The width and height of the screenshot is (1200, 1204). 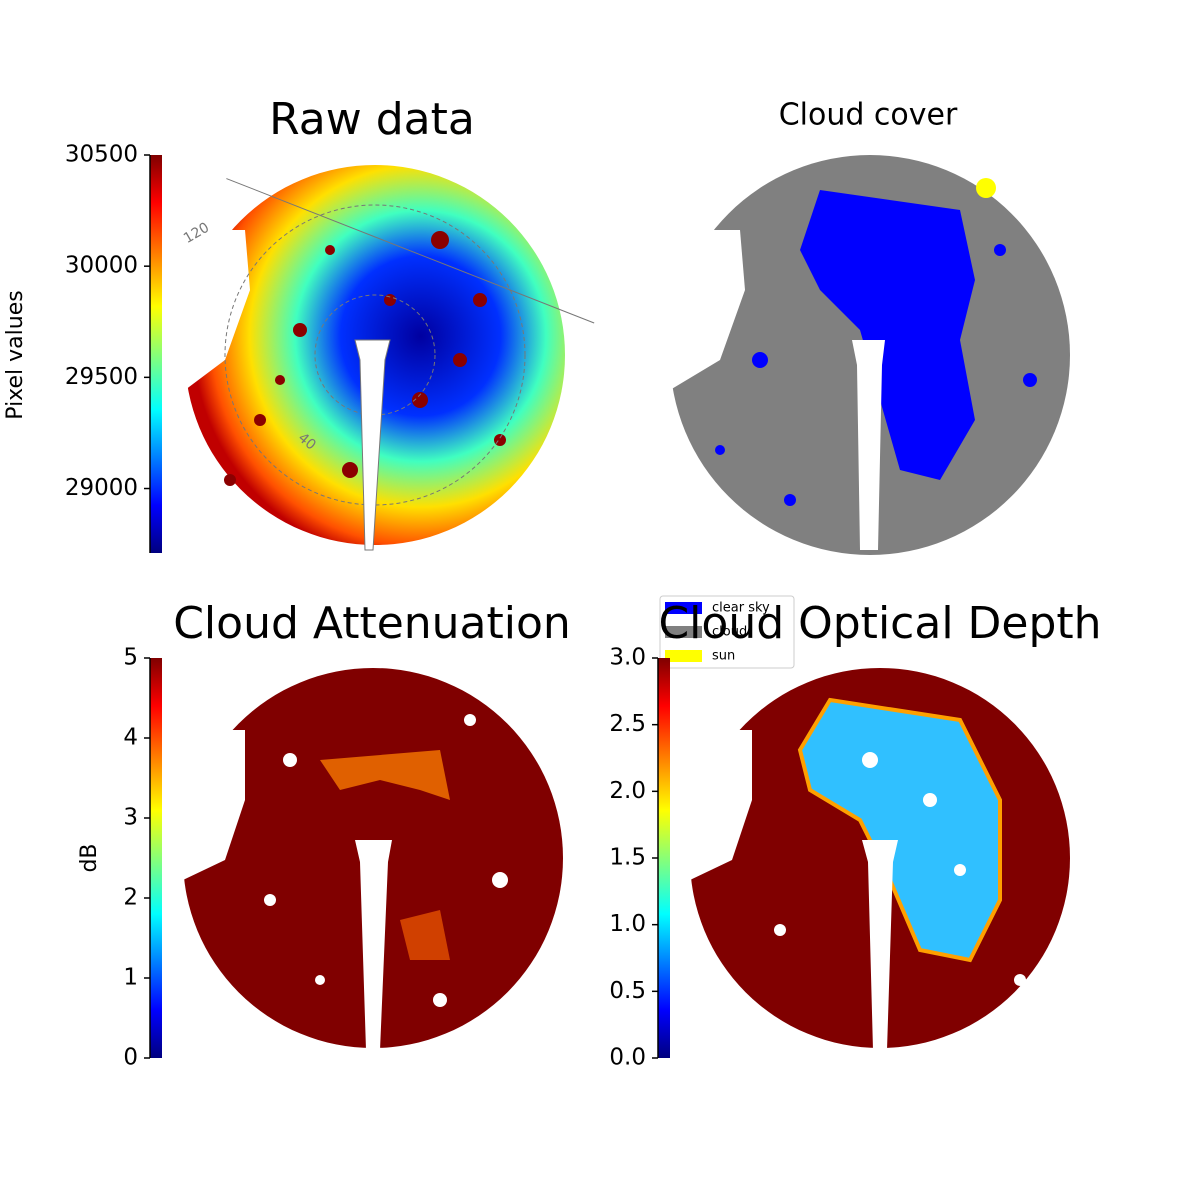 What do you see at coordinates (879, 623) in the screenshot?
I see `panel-title: Cloud Optical Depth` at bounding box center [879, 623].